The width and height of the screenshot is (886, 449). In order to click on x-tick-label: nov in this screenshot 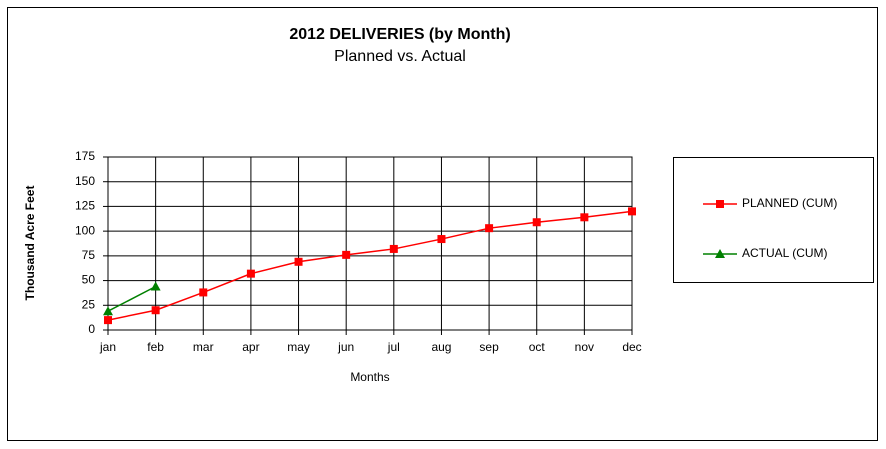, I will do `click(584, 347)`.